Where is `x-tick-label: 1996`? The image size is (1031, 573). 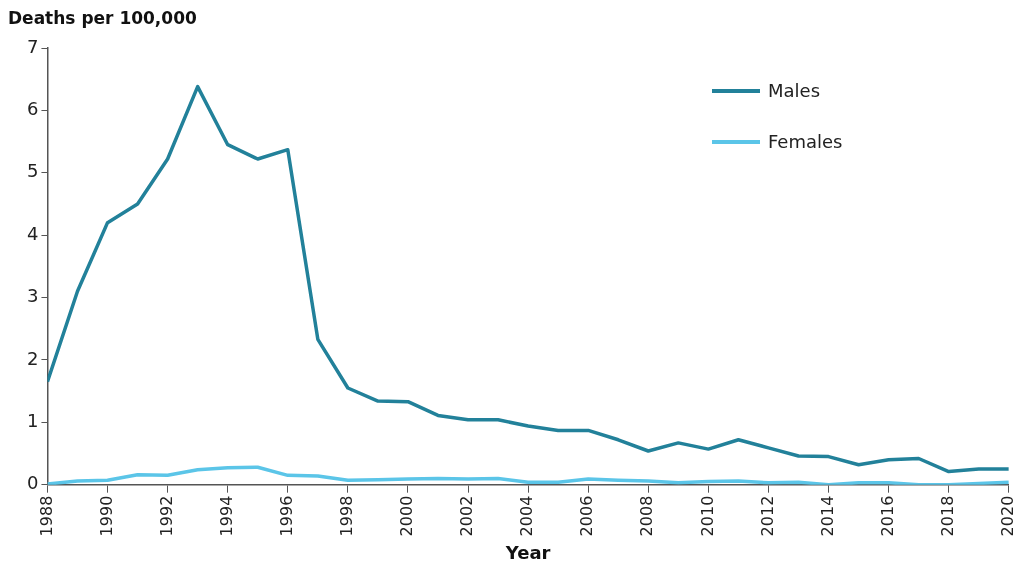 x-tick-label: 1996 is located at coordinates (286, 516).